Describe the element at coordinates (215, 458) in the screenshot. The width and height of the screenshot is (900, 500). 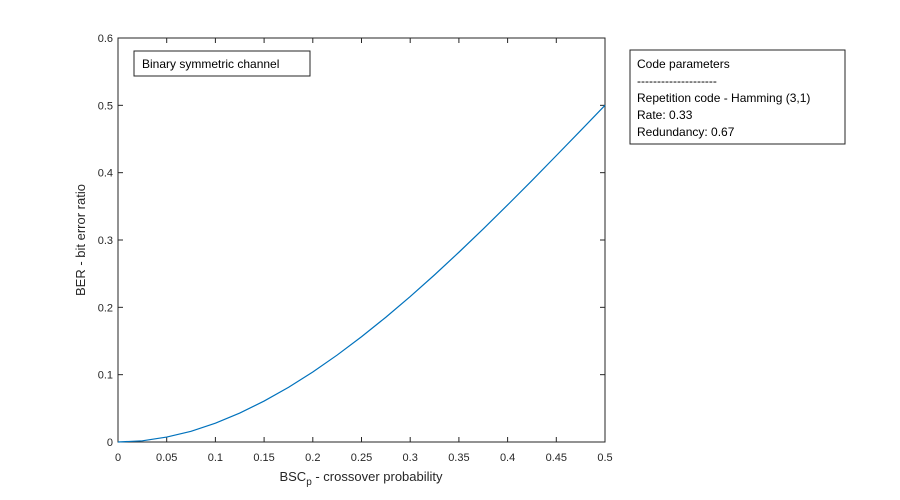
I see `x-tick-label: 0.1` at that location.